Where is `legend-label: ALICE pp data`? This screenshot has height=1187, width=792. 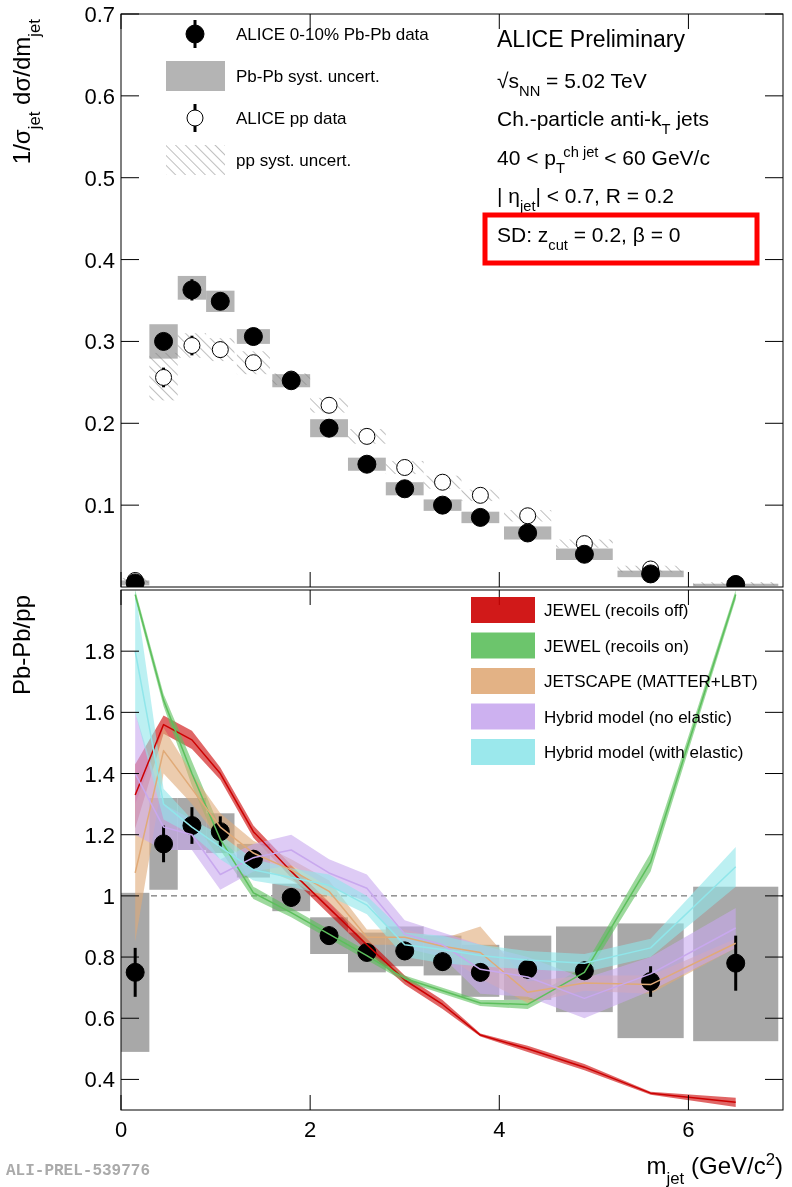 legend-label: ALICE pp data is located at coordinates (292, 118).